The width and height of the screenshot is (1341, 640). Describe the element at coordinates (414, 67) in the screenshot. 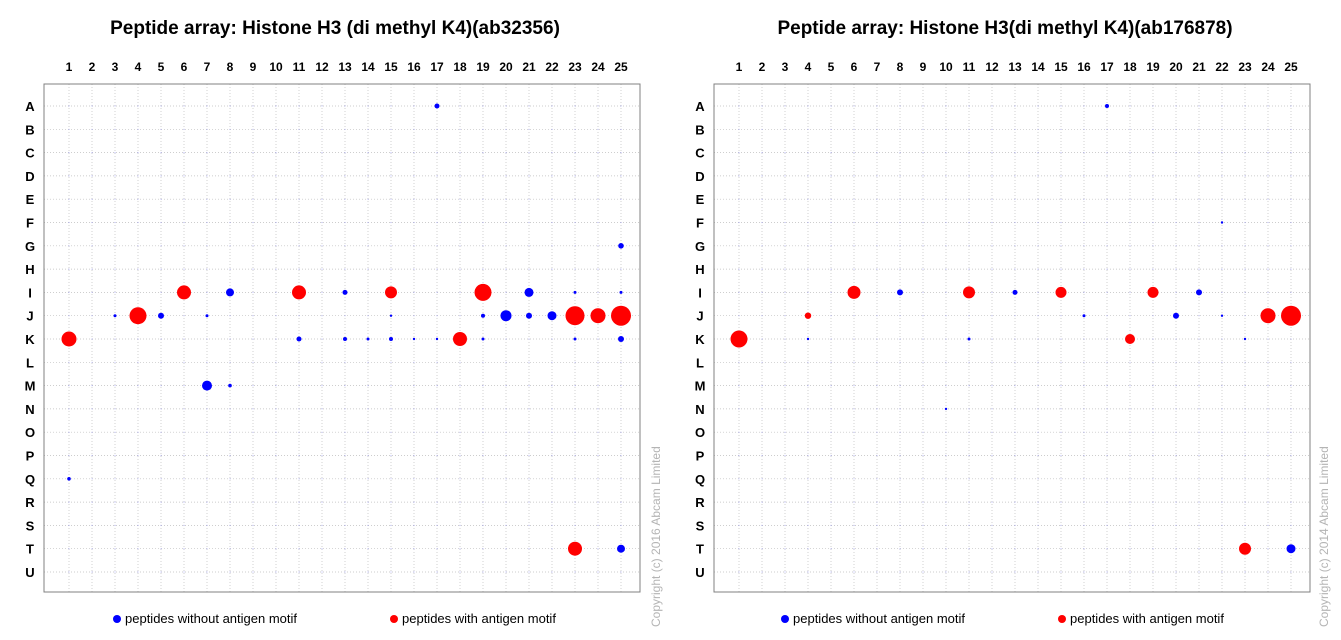

I see `x-tick-label: 16` at that location.